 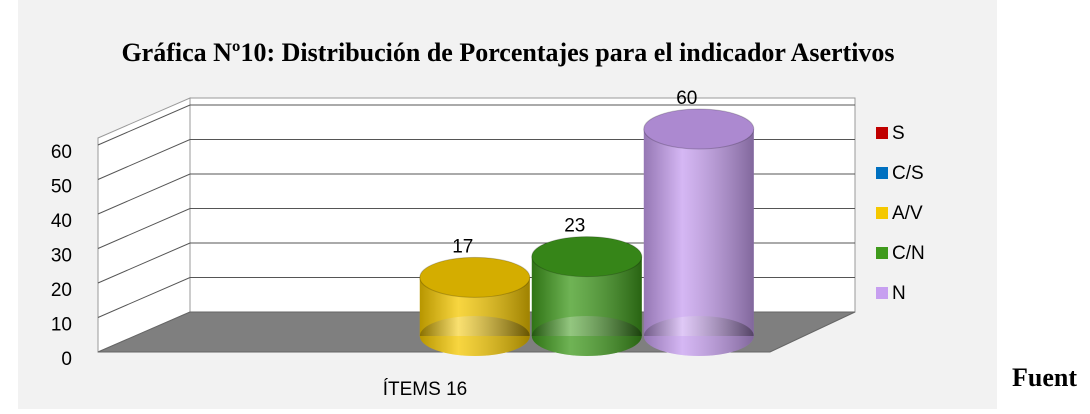 What do you see at coordinates (1044, 377) in the screenshot?
I see `side-text: Fuent` at bounding box center [1044, 377].